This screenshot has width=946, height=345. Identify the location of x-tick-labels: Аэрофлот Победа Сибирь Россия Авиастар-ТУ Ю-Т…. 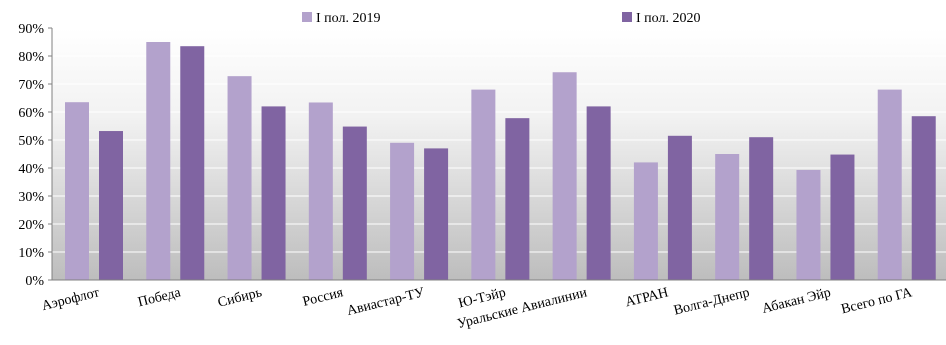
(477, 308).